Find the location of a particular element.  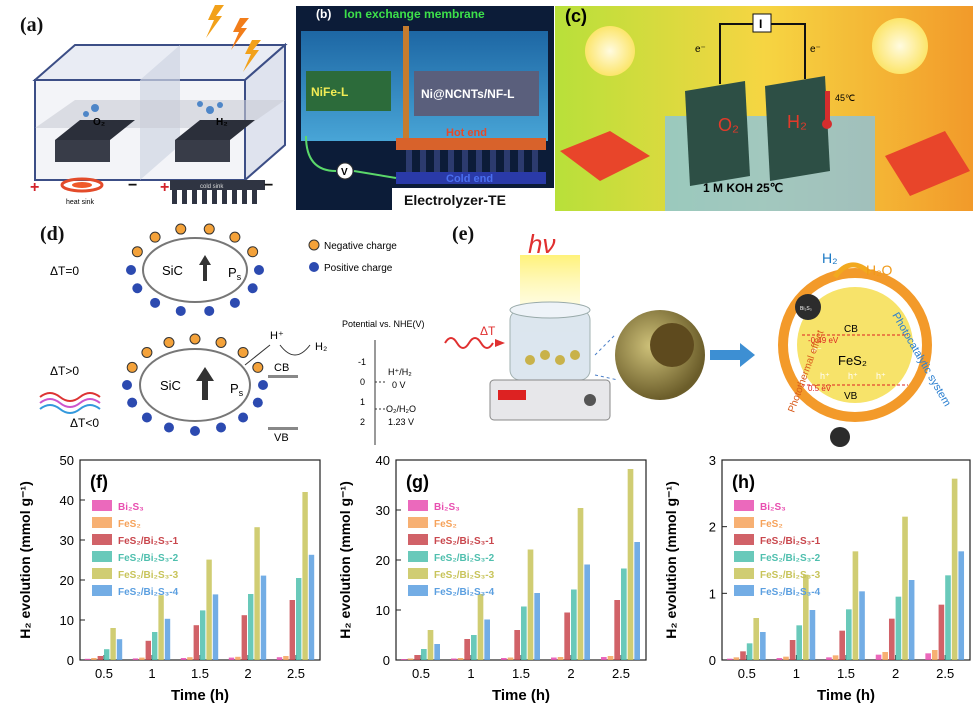

thermal-cell-illustration: O₂ H₂ heat sink cold sink + − + − is located at coordinates (159, 105).